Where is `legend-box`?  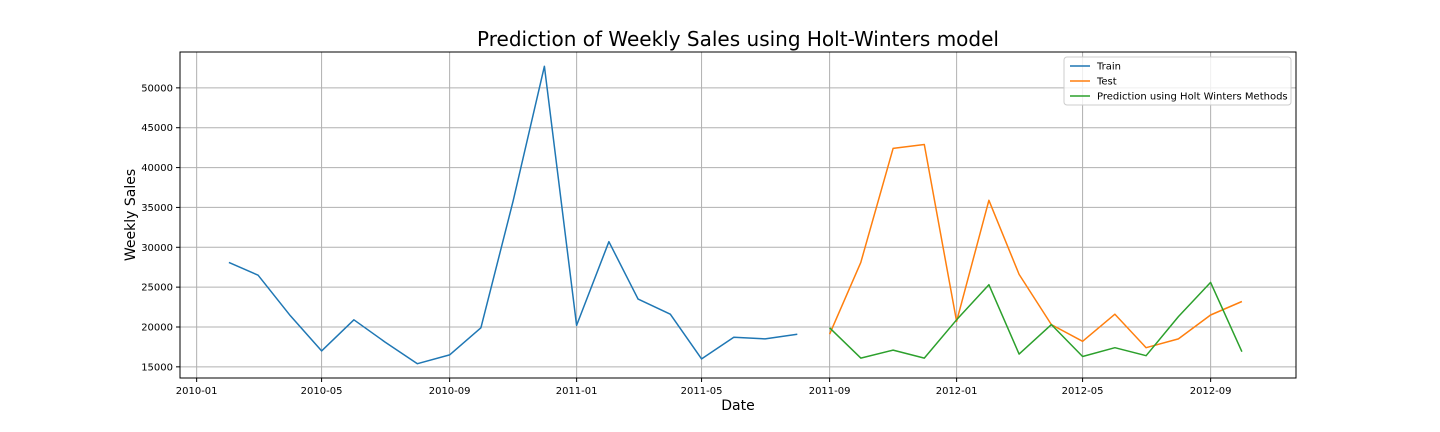
legend-box is located at coordinates (1177, 81).